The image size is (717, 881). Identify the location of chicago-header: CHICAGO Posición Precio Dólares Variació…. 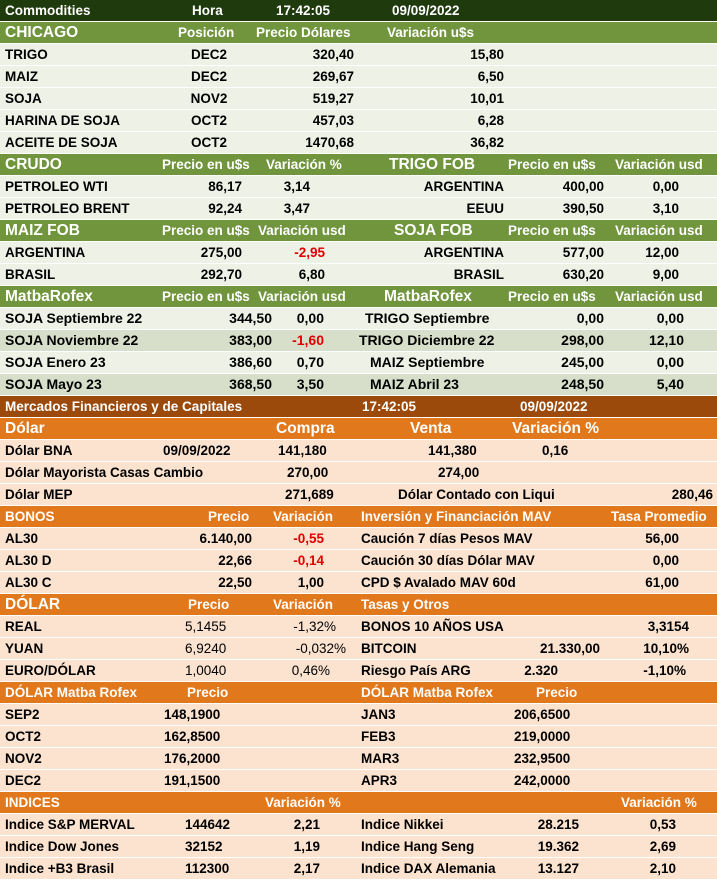
(358, 33).